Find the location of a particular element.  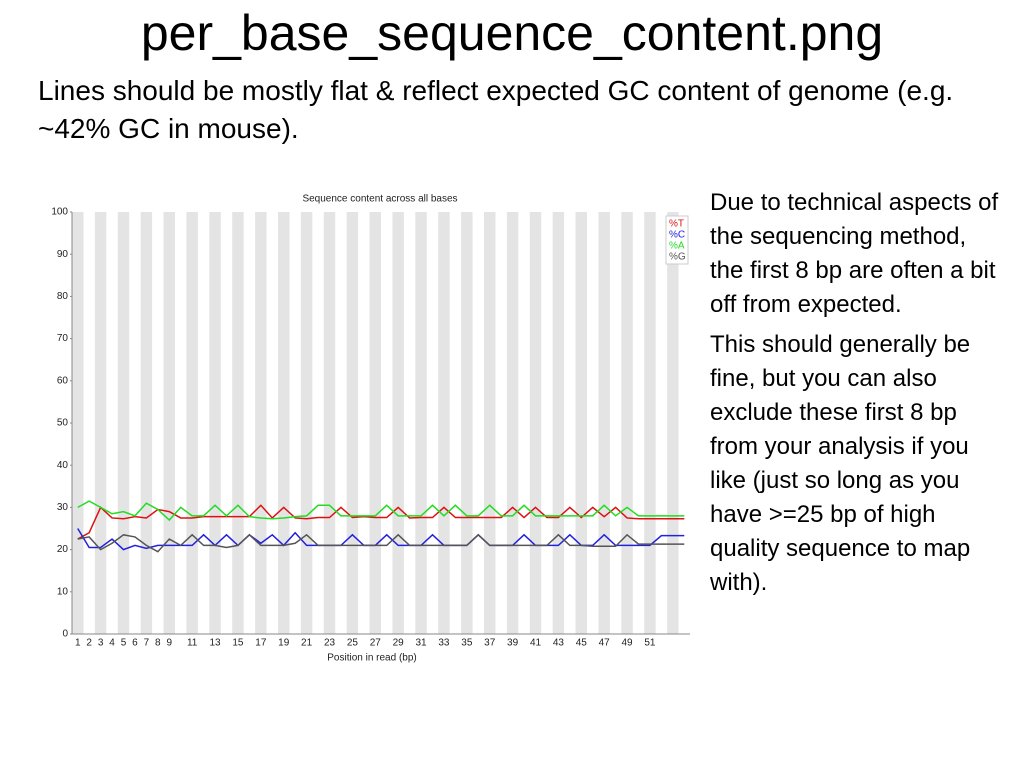

y-tick-label: 80 is located at coordinates (63, 296).